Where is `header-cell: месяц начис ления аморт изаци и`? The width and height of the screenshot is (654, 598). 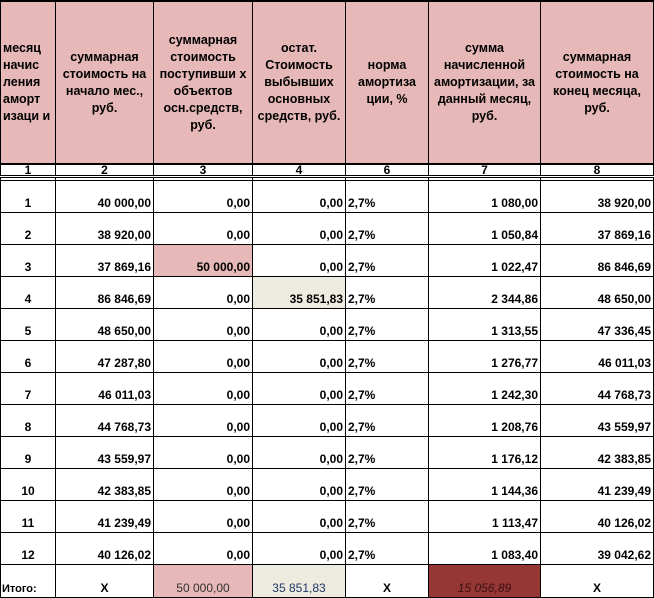
header-cell: месяц начис ления аморт изаци и is located at coordinates (28, 82).